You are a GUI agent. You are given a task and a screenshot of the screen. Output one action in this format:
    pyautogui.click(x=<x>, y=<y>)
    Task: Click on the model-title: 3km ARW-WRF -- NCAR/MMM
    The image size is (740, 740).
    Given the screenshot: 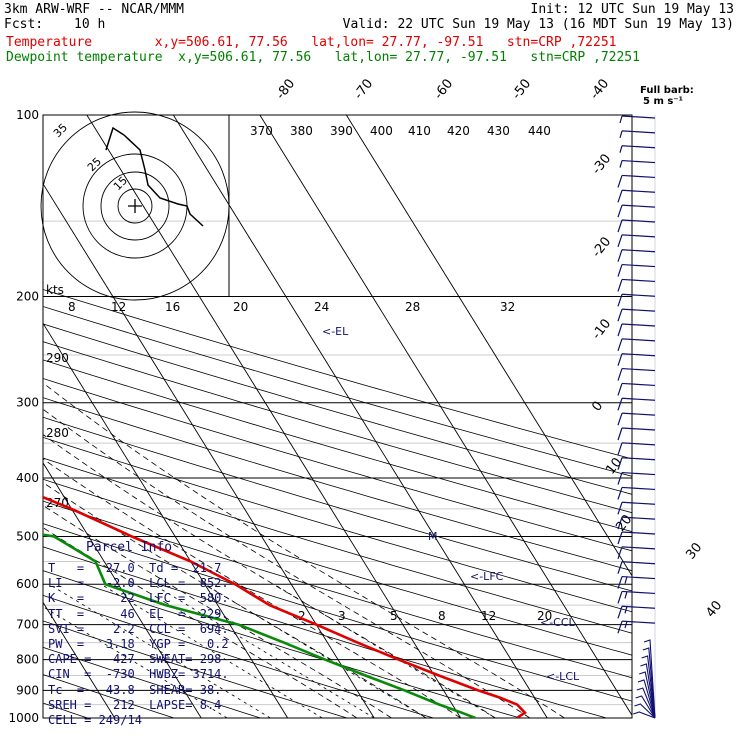 What is the action you would take?
    pyautogui.click(x=94, y=9)
    